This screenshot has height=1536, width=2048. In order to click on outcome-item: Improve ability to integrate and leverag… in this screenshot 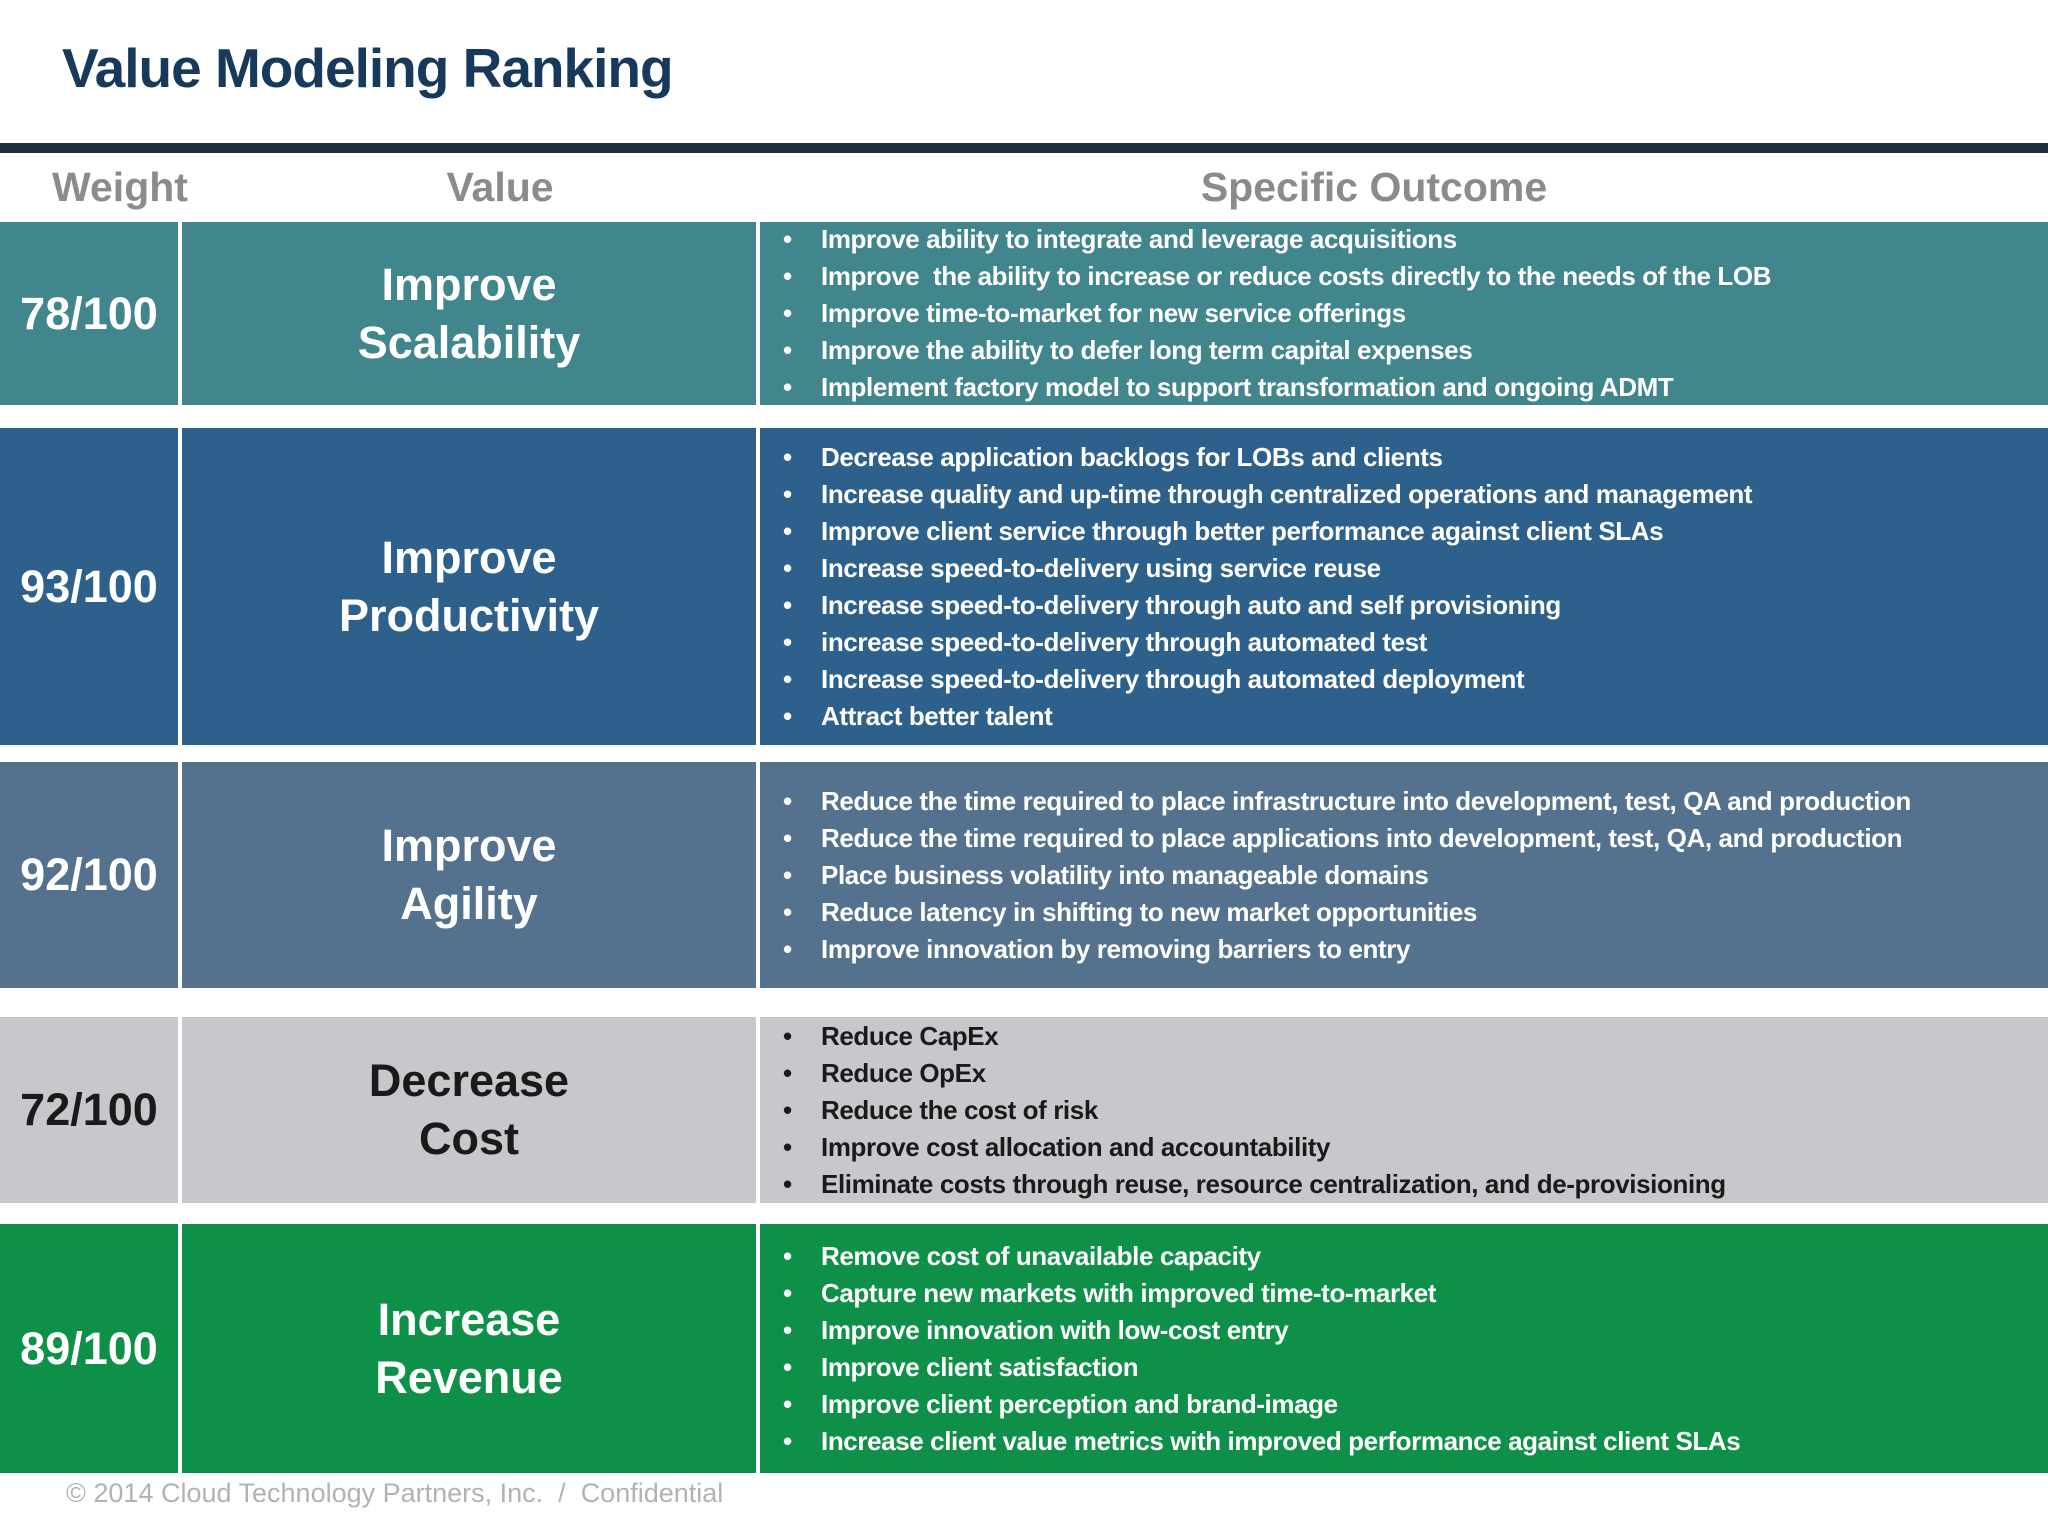, I will do `click(1277, 240)`.